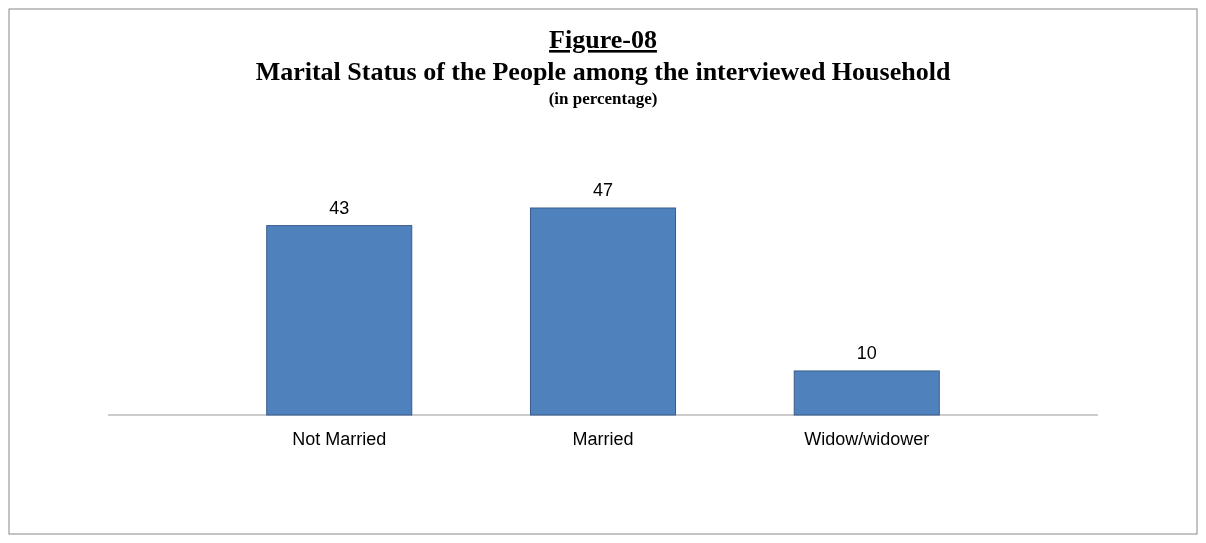 Image resolution: width=1206 pixels, height=543 pixels. Describe the element at coordinates (339, 439) in the screenshot. I see `x-tick-label: Not Married` at that location.